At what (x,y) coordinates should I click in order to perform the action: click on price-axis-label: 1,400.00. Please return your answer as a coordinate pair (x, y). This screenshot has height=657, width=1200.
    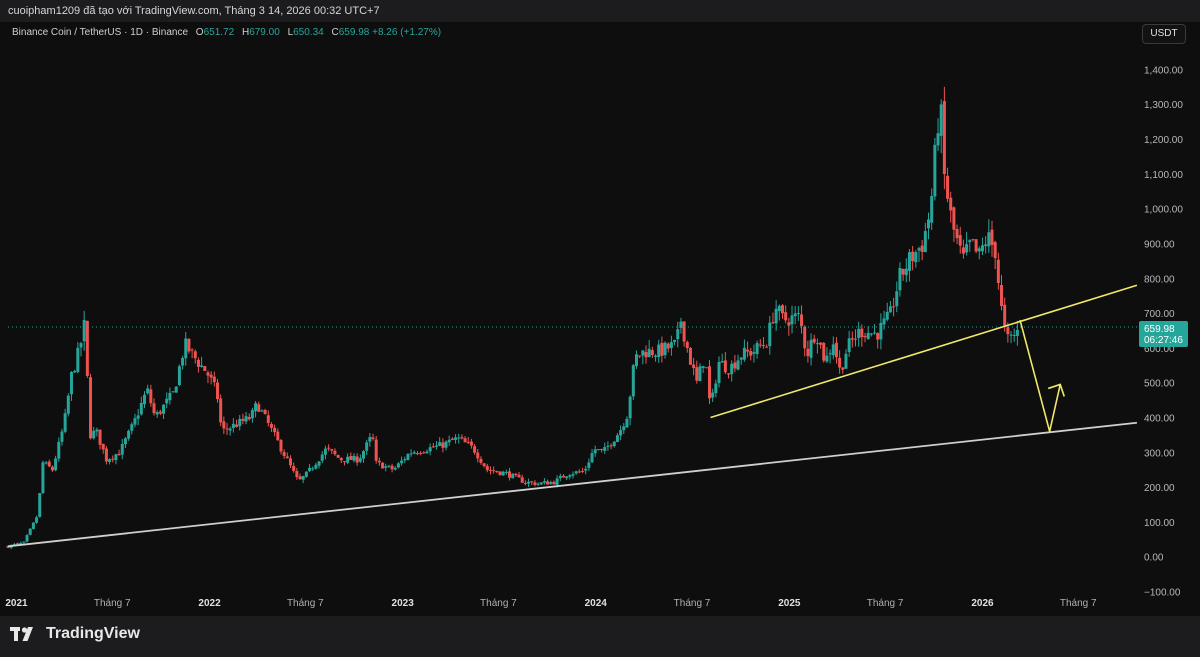
    Looking at the image, I should click on (1163, 70).